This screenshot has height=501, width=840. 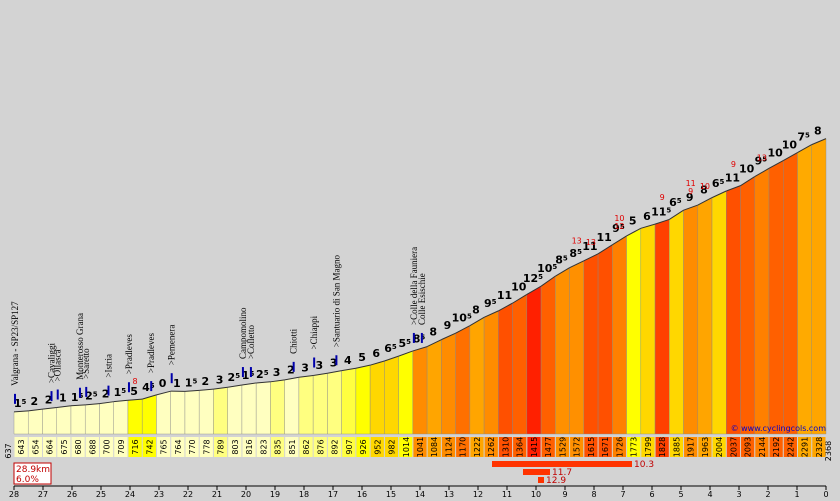 What do you see at coordinates (775, 153) in the screenshot?
I see `segment-grade-label: 10` at bounding box center [775, 153].